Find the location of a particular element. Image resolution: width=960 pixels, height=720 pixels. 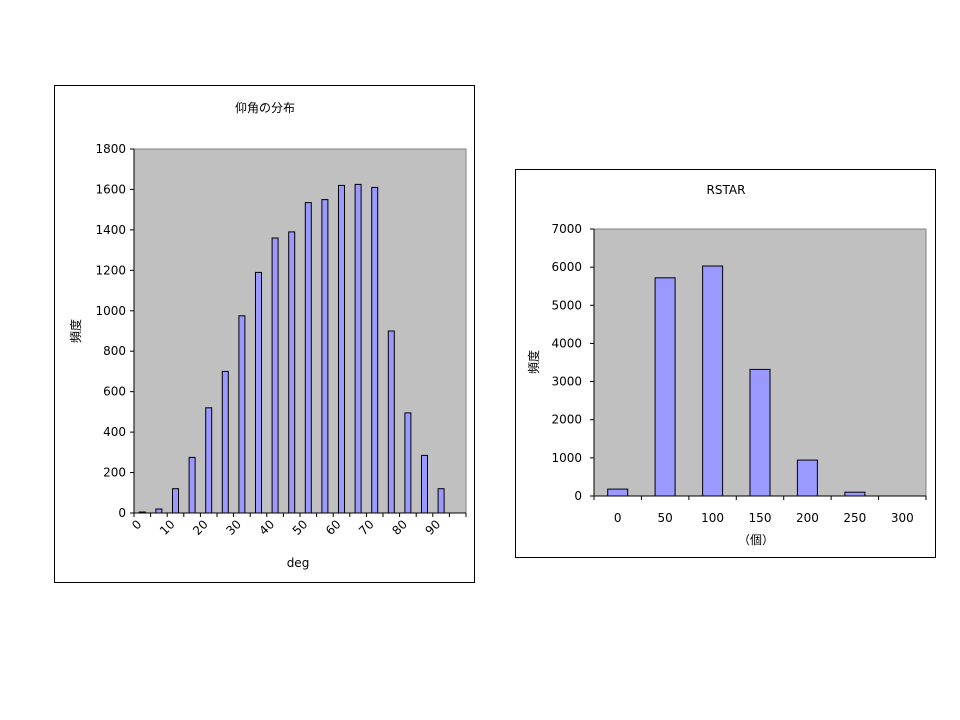

x-tick-label: 80 is located at coordinates (399, 527).